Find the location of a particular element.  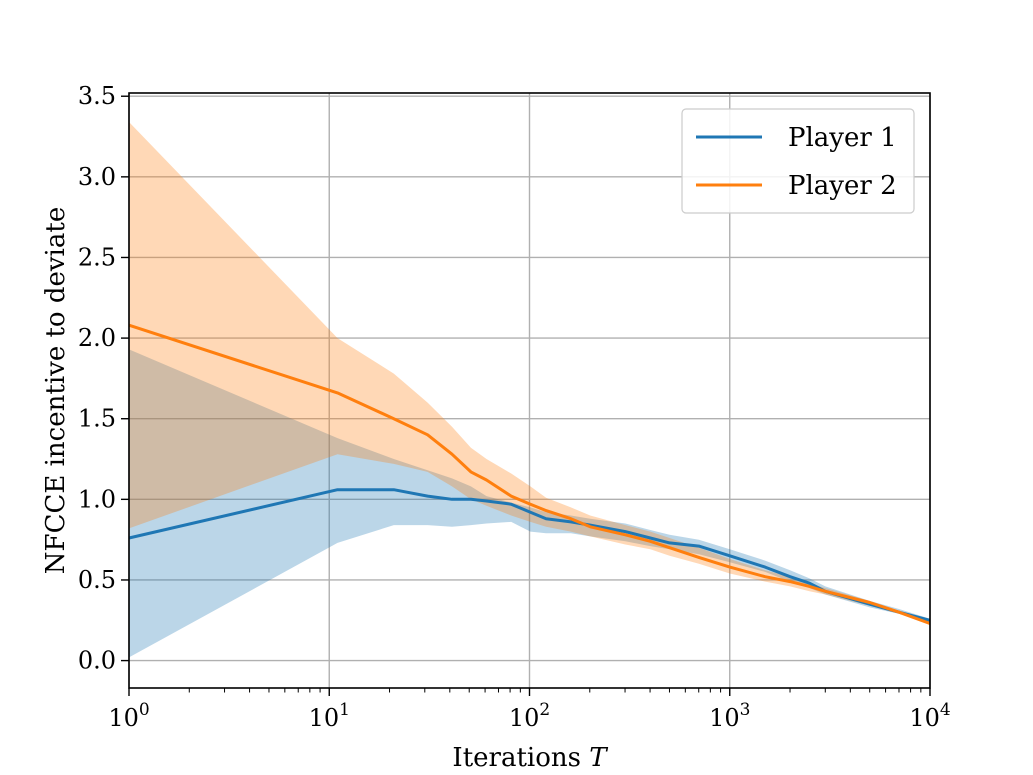

x-tick-exponent: 1 is located at coordinates (344, 710).